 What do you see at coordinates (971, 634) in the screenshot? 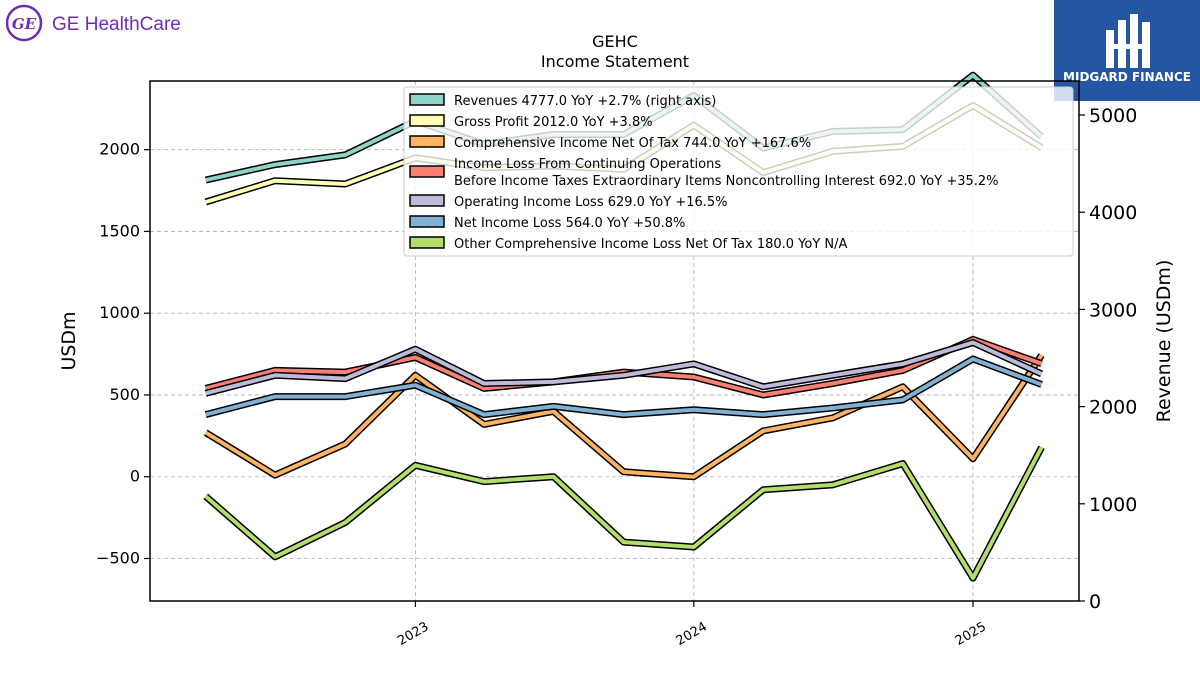
I see `x-tick-label: 2025` at bounding box center [971, 634].